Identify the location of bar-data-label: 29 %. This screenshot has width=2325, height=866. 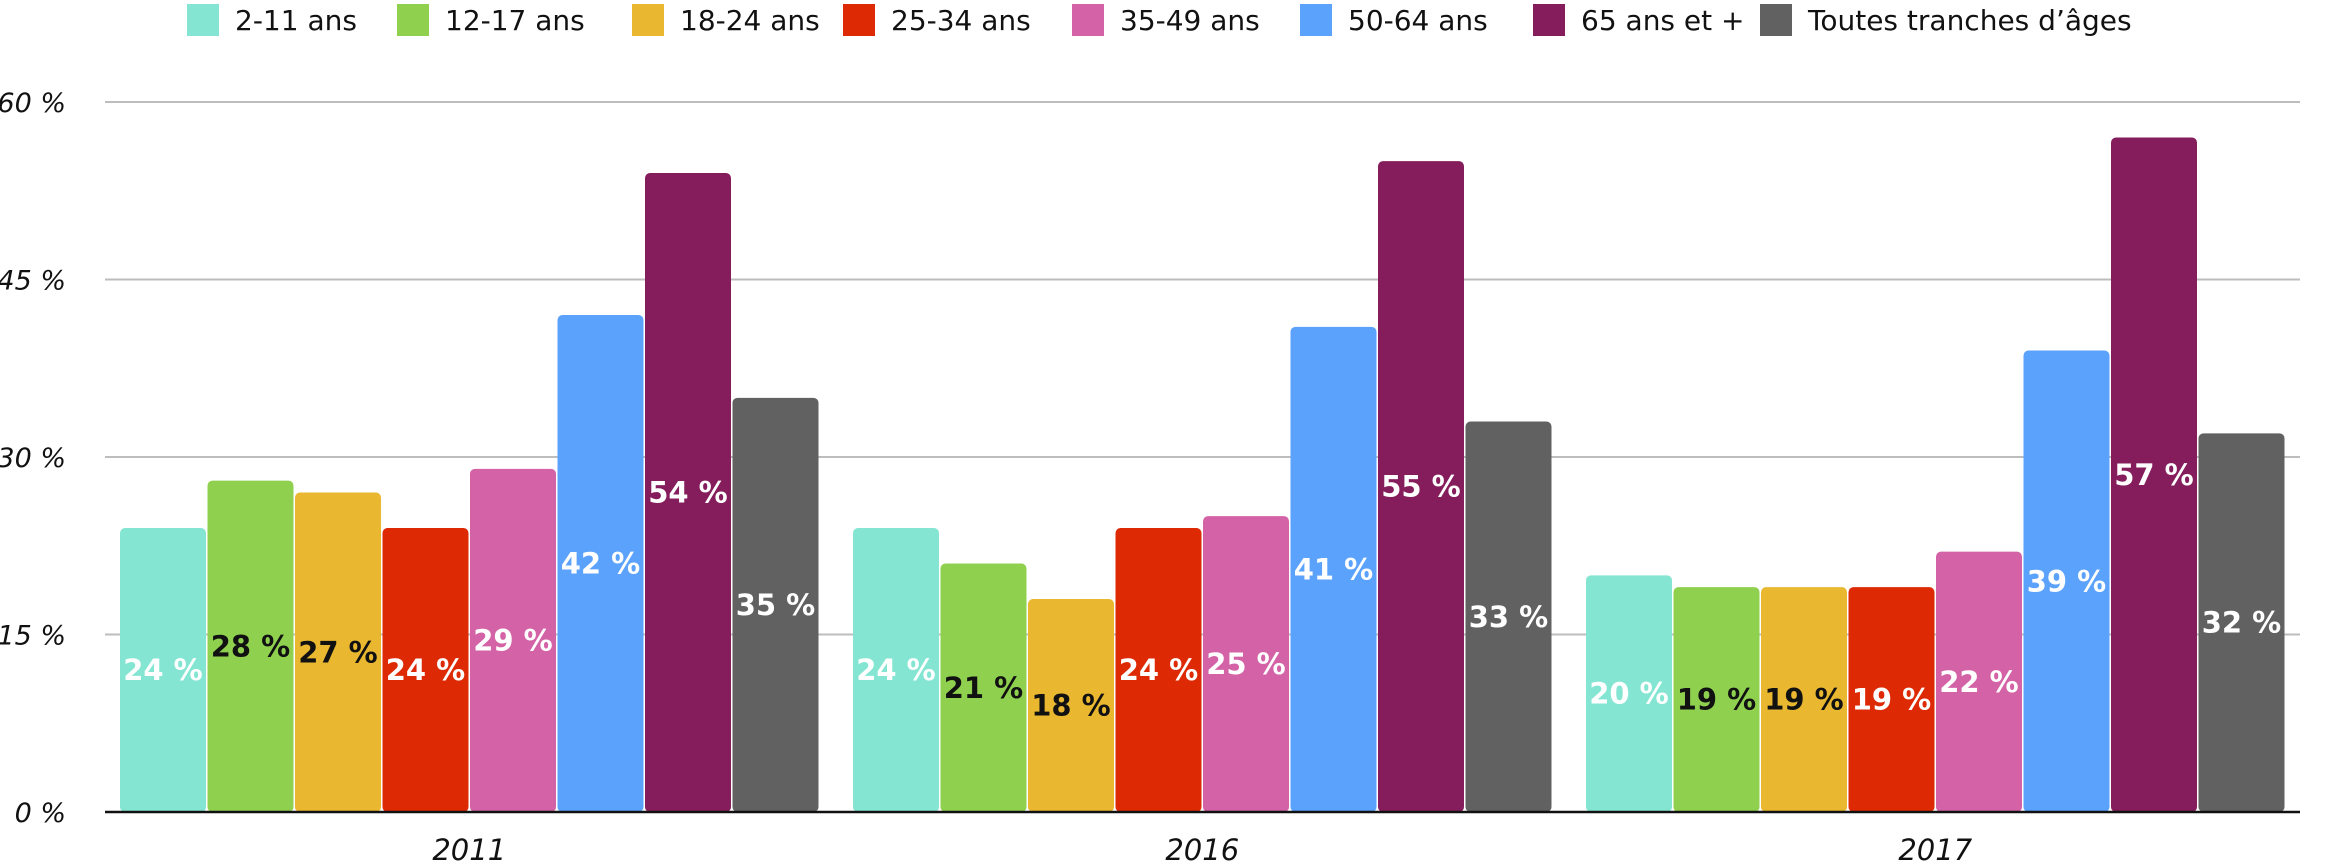
(513, 640).